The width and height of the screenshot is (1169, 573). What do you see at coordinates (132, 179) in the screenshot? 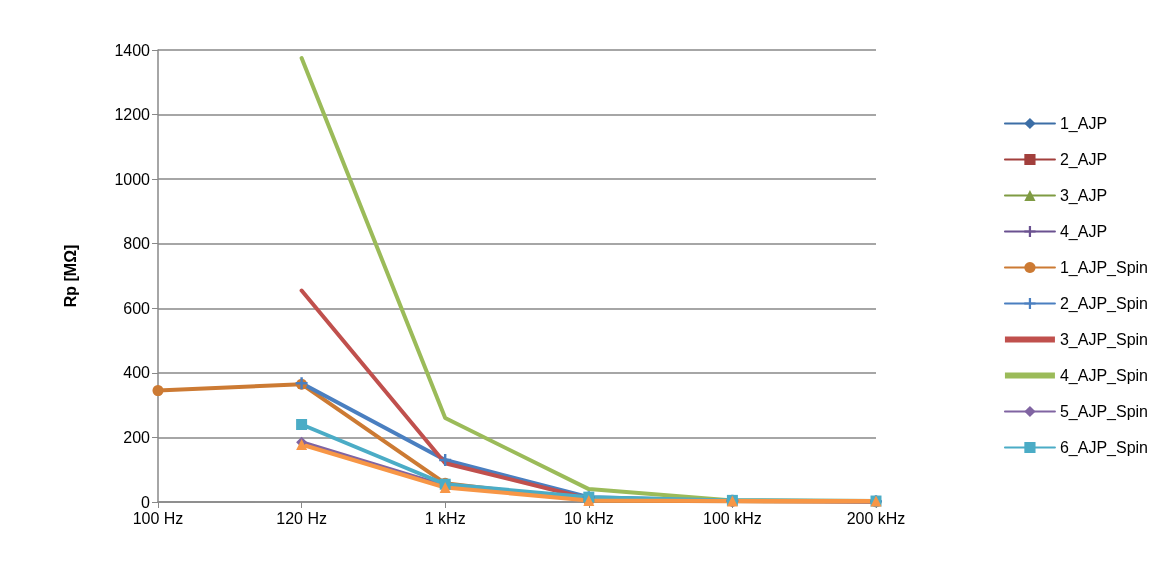
I see `y-tick-label: 1000` at bounding box center [132, 179].